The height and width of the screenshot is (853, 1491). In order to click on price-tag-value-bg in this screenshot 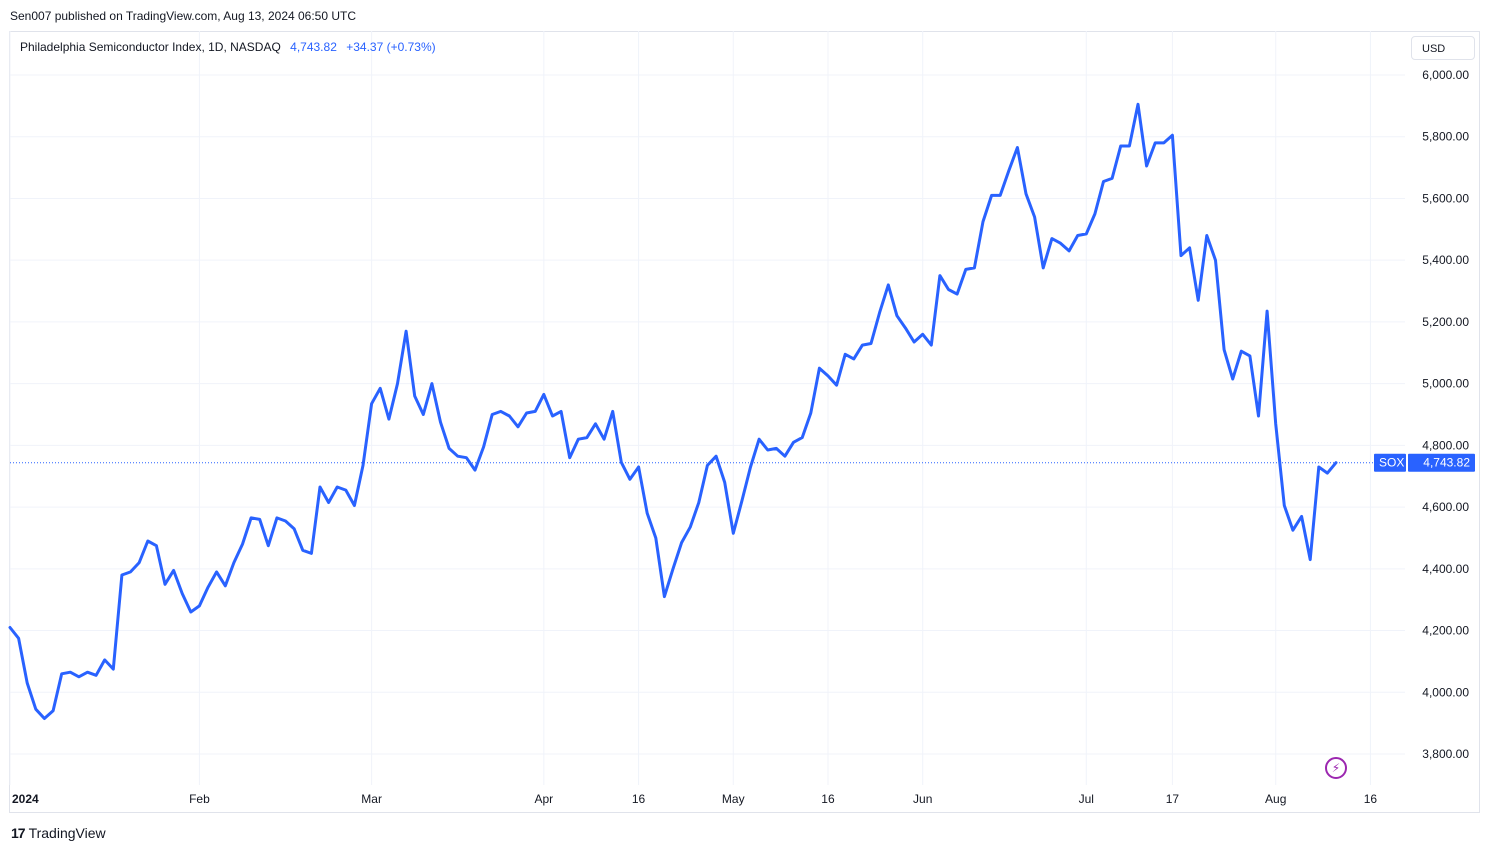, I will do `click(1441, 462)`.